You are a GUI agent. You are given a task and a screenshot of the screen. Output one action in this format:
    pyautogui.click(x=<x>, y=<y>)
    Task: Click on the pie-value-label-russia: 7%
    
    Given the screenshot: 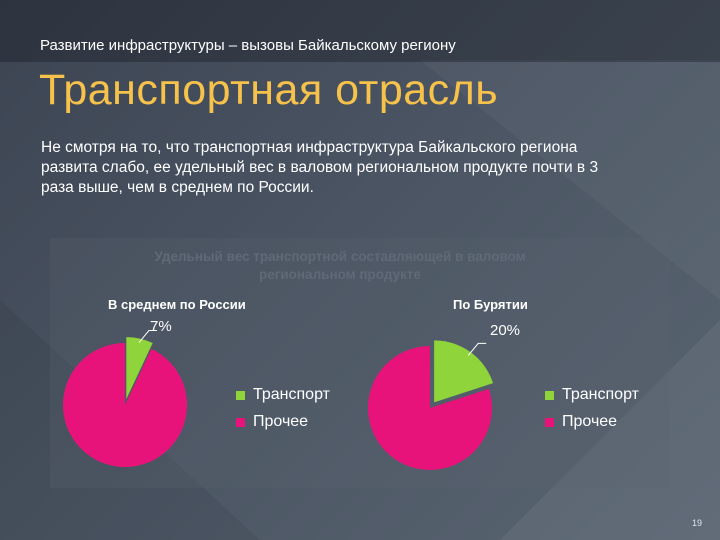 What is the action you would take?
    pyautogui.click(x=161, y=326)
    